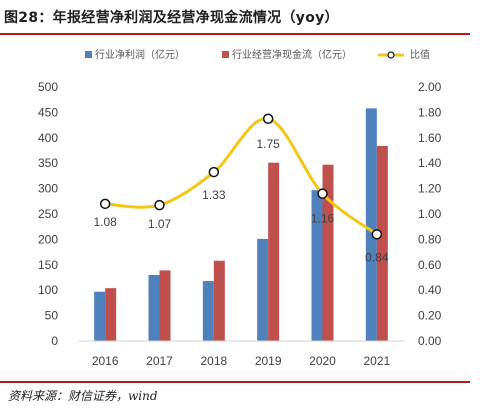 This screenshot has width=480, height=413. I want to click on ratio-data-label: 1.08, so click(105, 222).